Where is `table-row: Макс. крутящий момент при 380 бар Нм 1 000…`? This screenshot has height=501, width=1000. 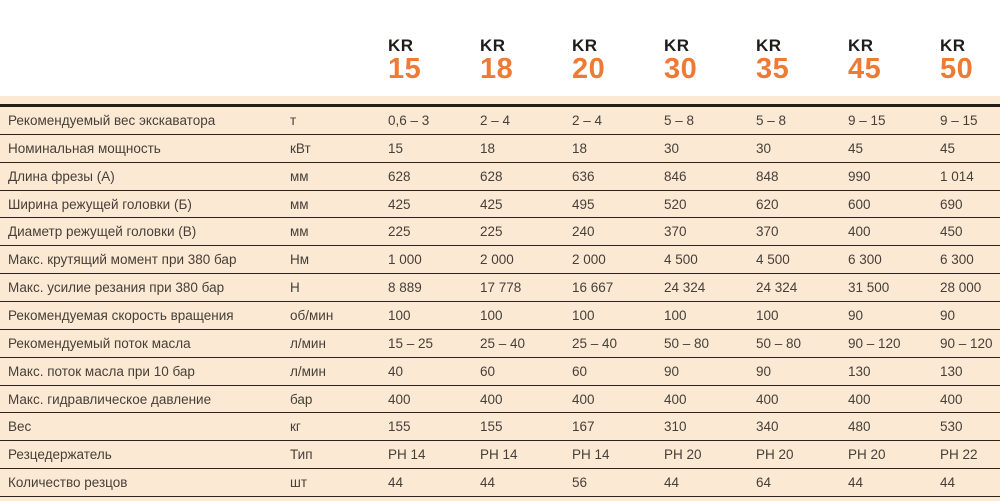 table-row: Макс. крутящий момент при 380 бар Нм 1 000… is located at coordinates (500, 260).